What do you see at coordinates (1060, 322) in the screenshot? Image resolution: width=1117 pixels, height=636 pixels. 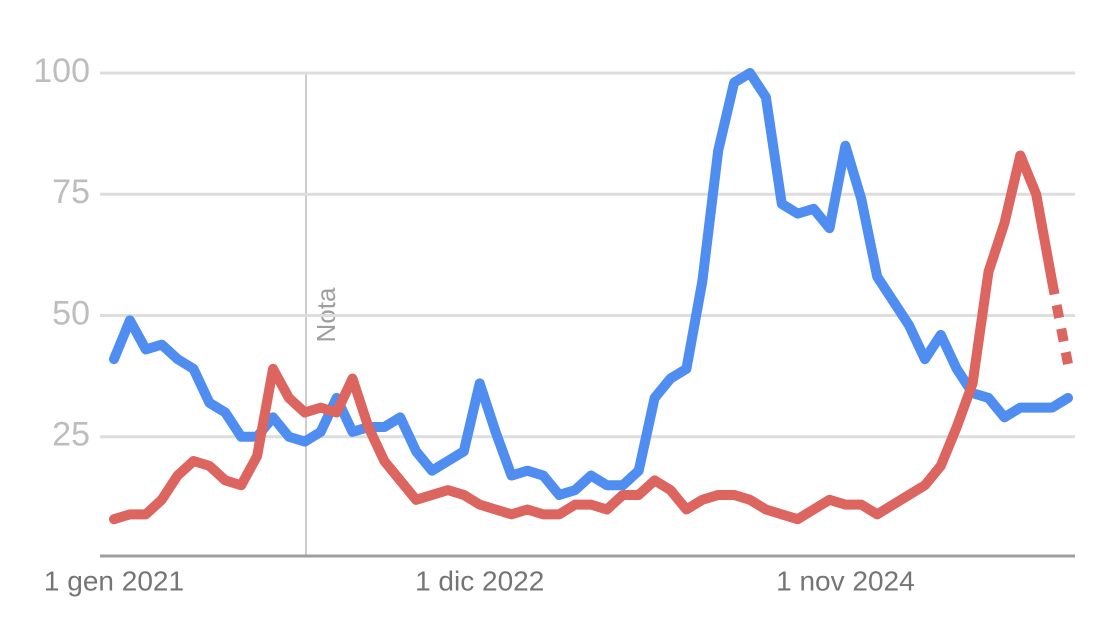 I see `partial-segment` at bounding box center [1060, 322].